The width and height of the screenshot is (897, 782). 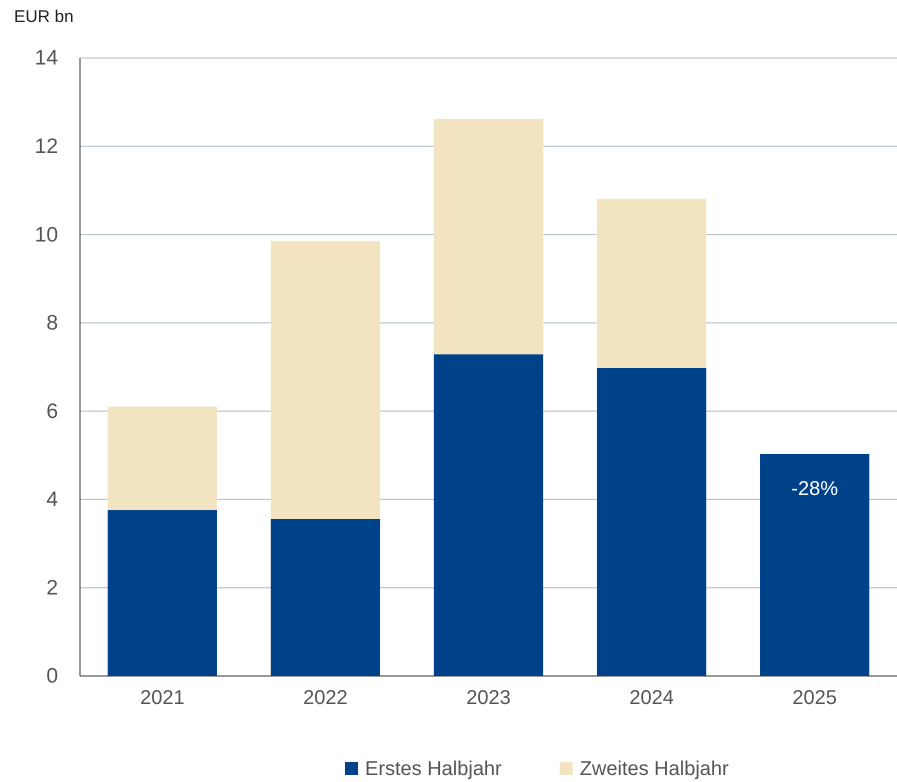 What do you see at coordinates (52, 588) in the screenshot?
I see `y-tick-label: 2` at bounding box center [52, 588].